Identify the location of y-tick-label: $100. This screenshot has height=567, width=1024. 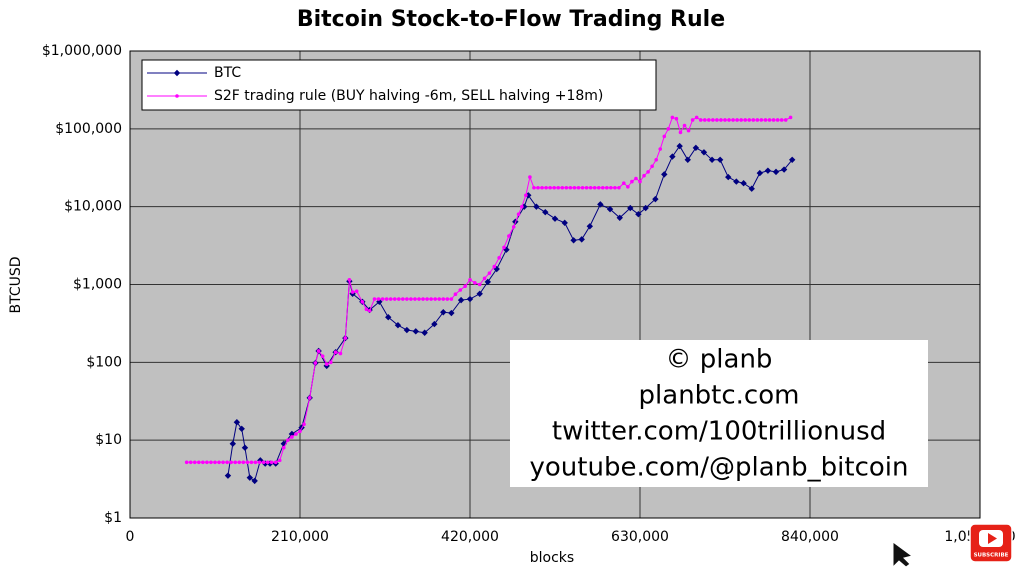
(104, 362).